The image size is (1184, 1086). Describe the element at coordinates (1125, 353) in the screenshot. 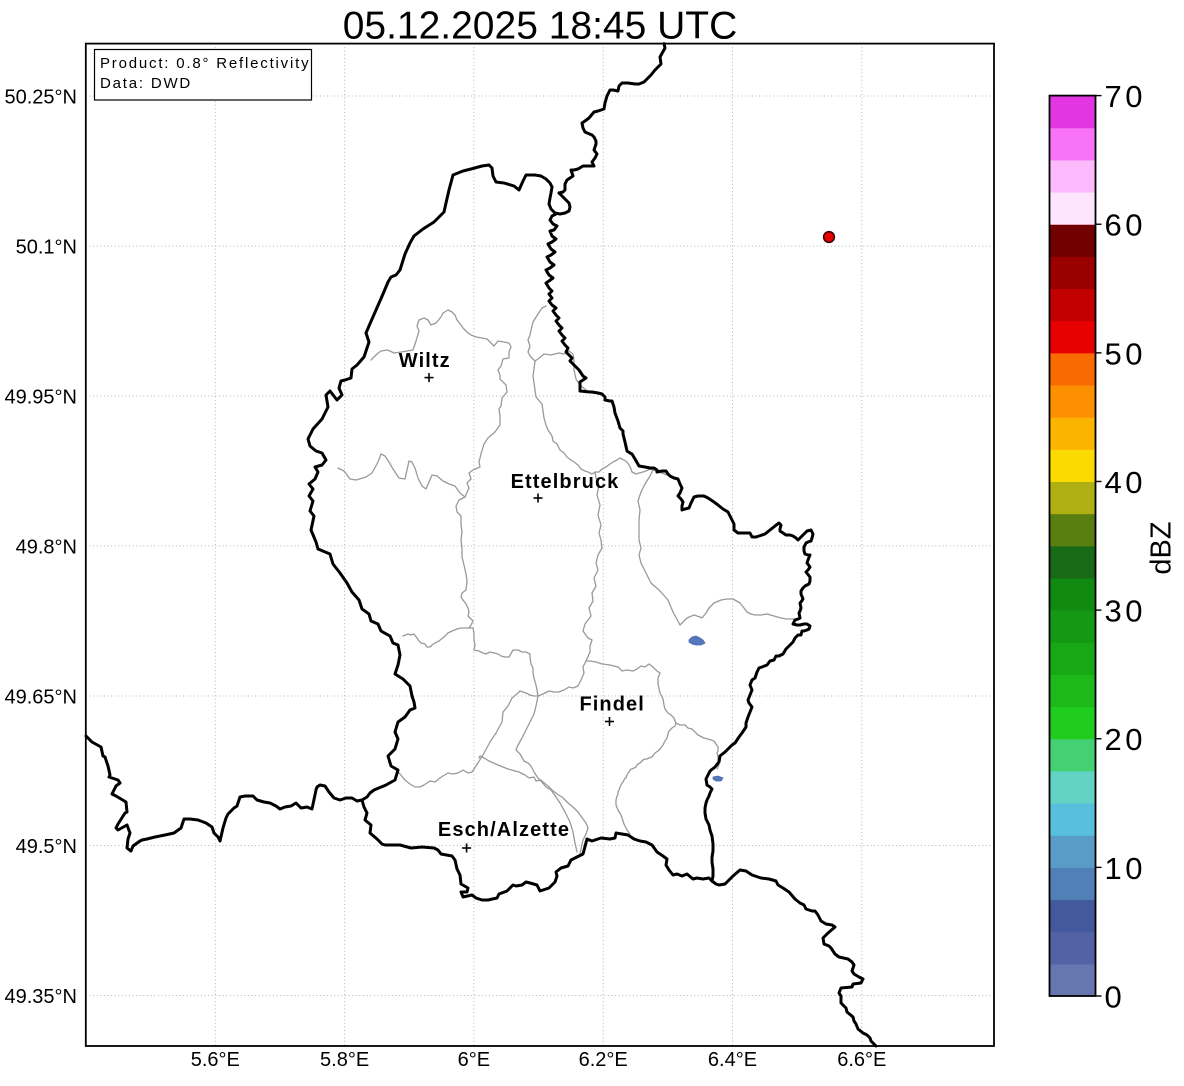

I see `svg-text: 50` at that location.